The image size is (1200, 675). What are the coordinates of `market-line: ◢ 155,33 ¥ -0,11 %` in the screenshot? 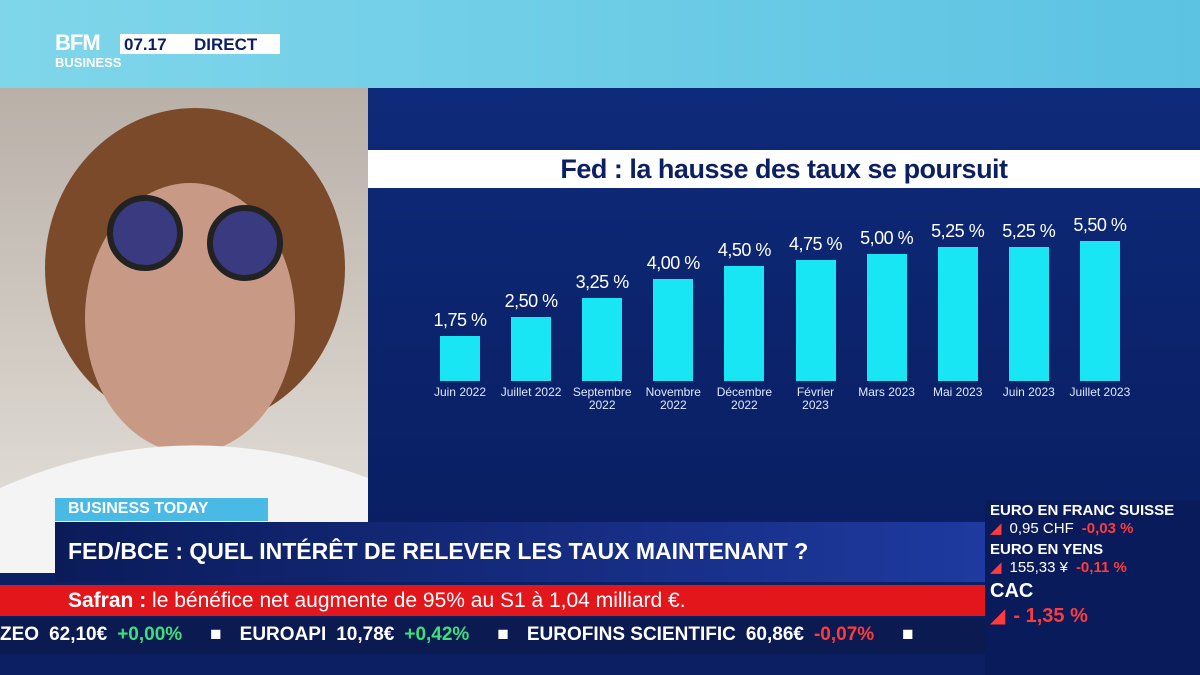 It's located at (1095, 567).